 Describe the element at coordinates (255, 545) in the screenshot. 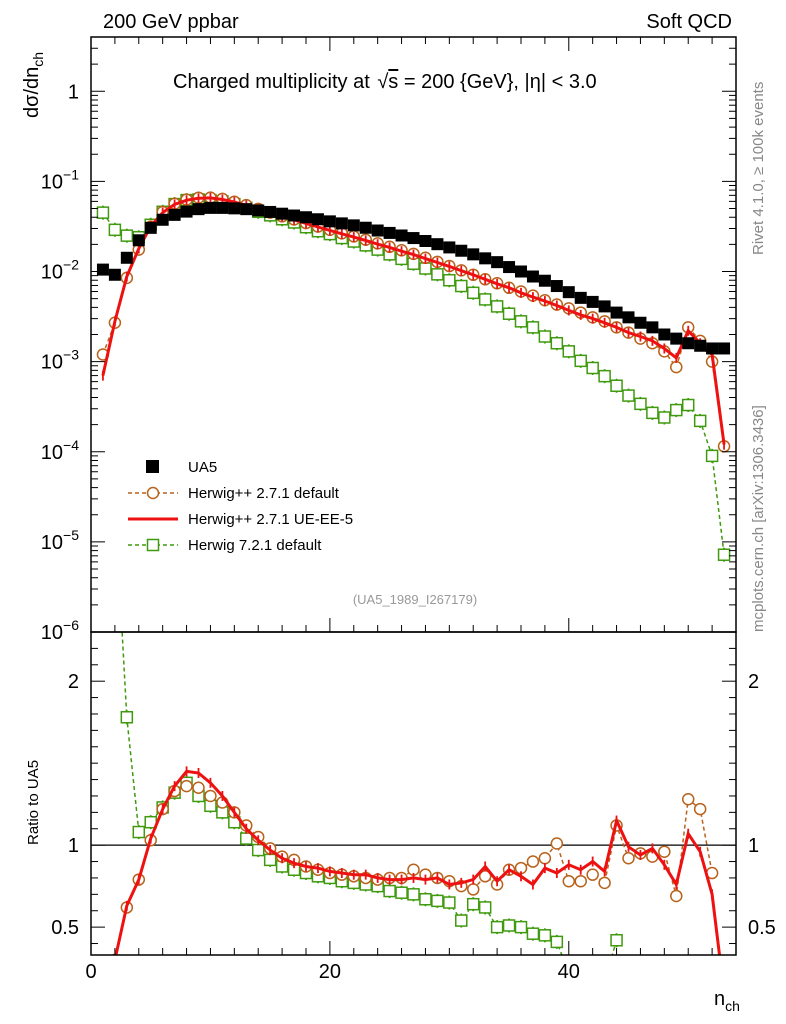

I see `legend-label-h72-default: Herwig 7.2.1 default` at that location.